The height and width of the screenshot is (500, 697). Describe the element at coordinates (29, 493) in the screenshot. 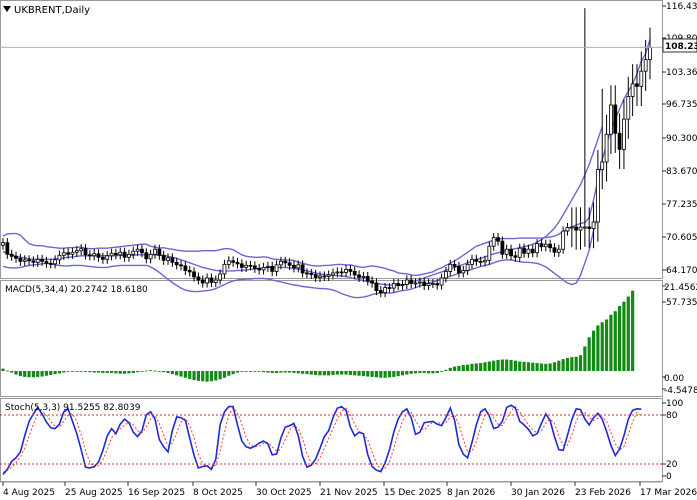

I see `date-tick: 4 Aug 2025` at that location.